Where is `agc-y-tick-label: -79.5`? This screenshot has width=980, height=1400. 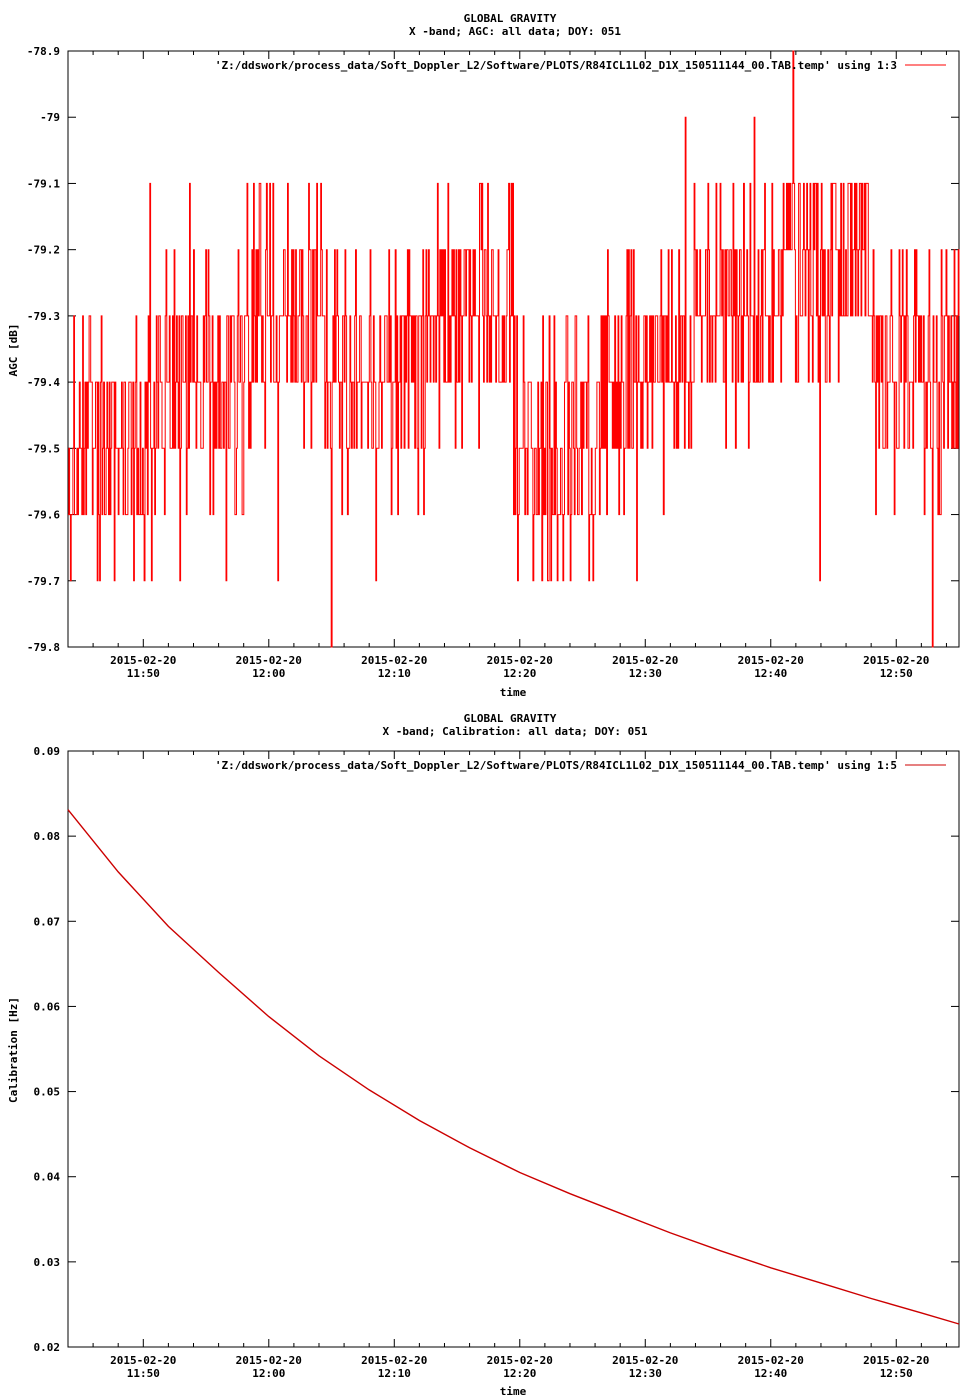 agc-y-tick-label: -79.5 is located at coordinates (43, 448).